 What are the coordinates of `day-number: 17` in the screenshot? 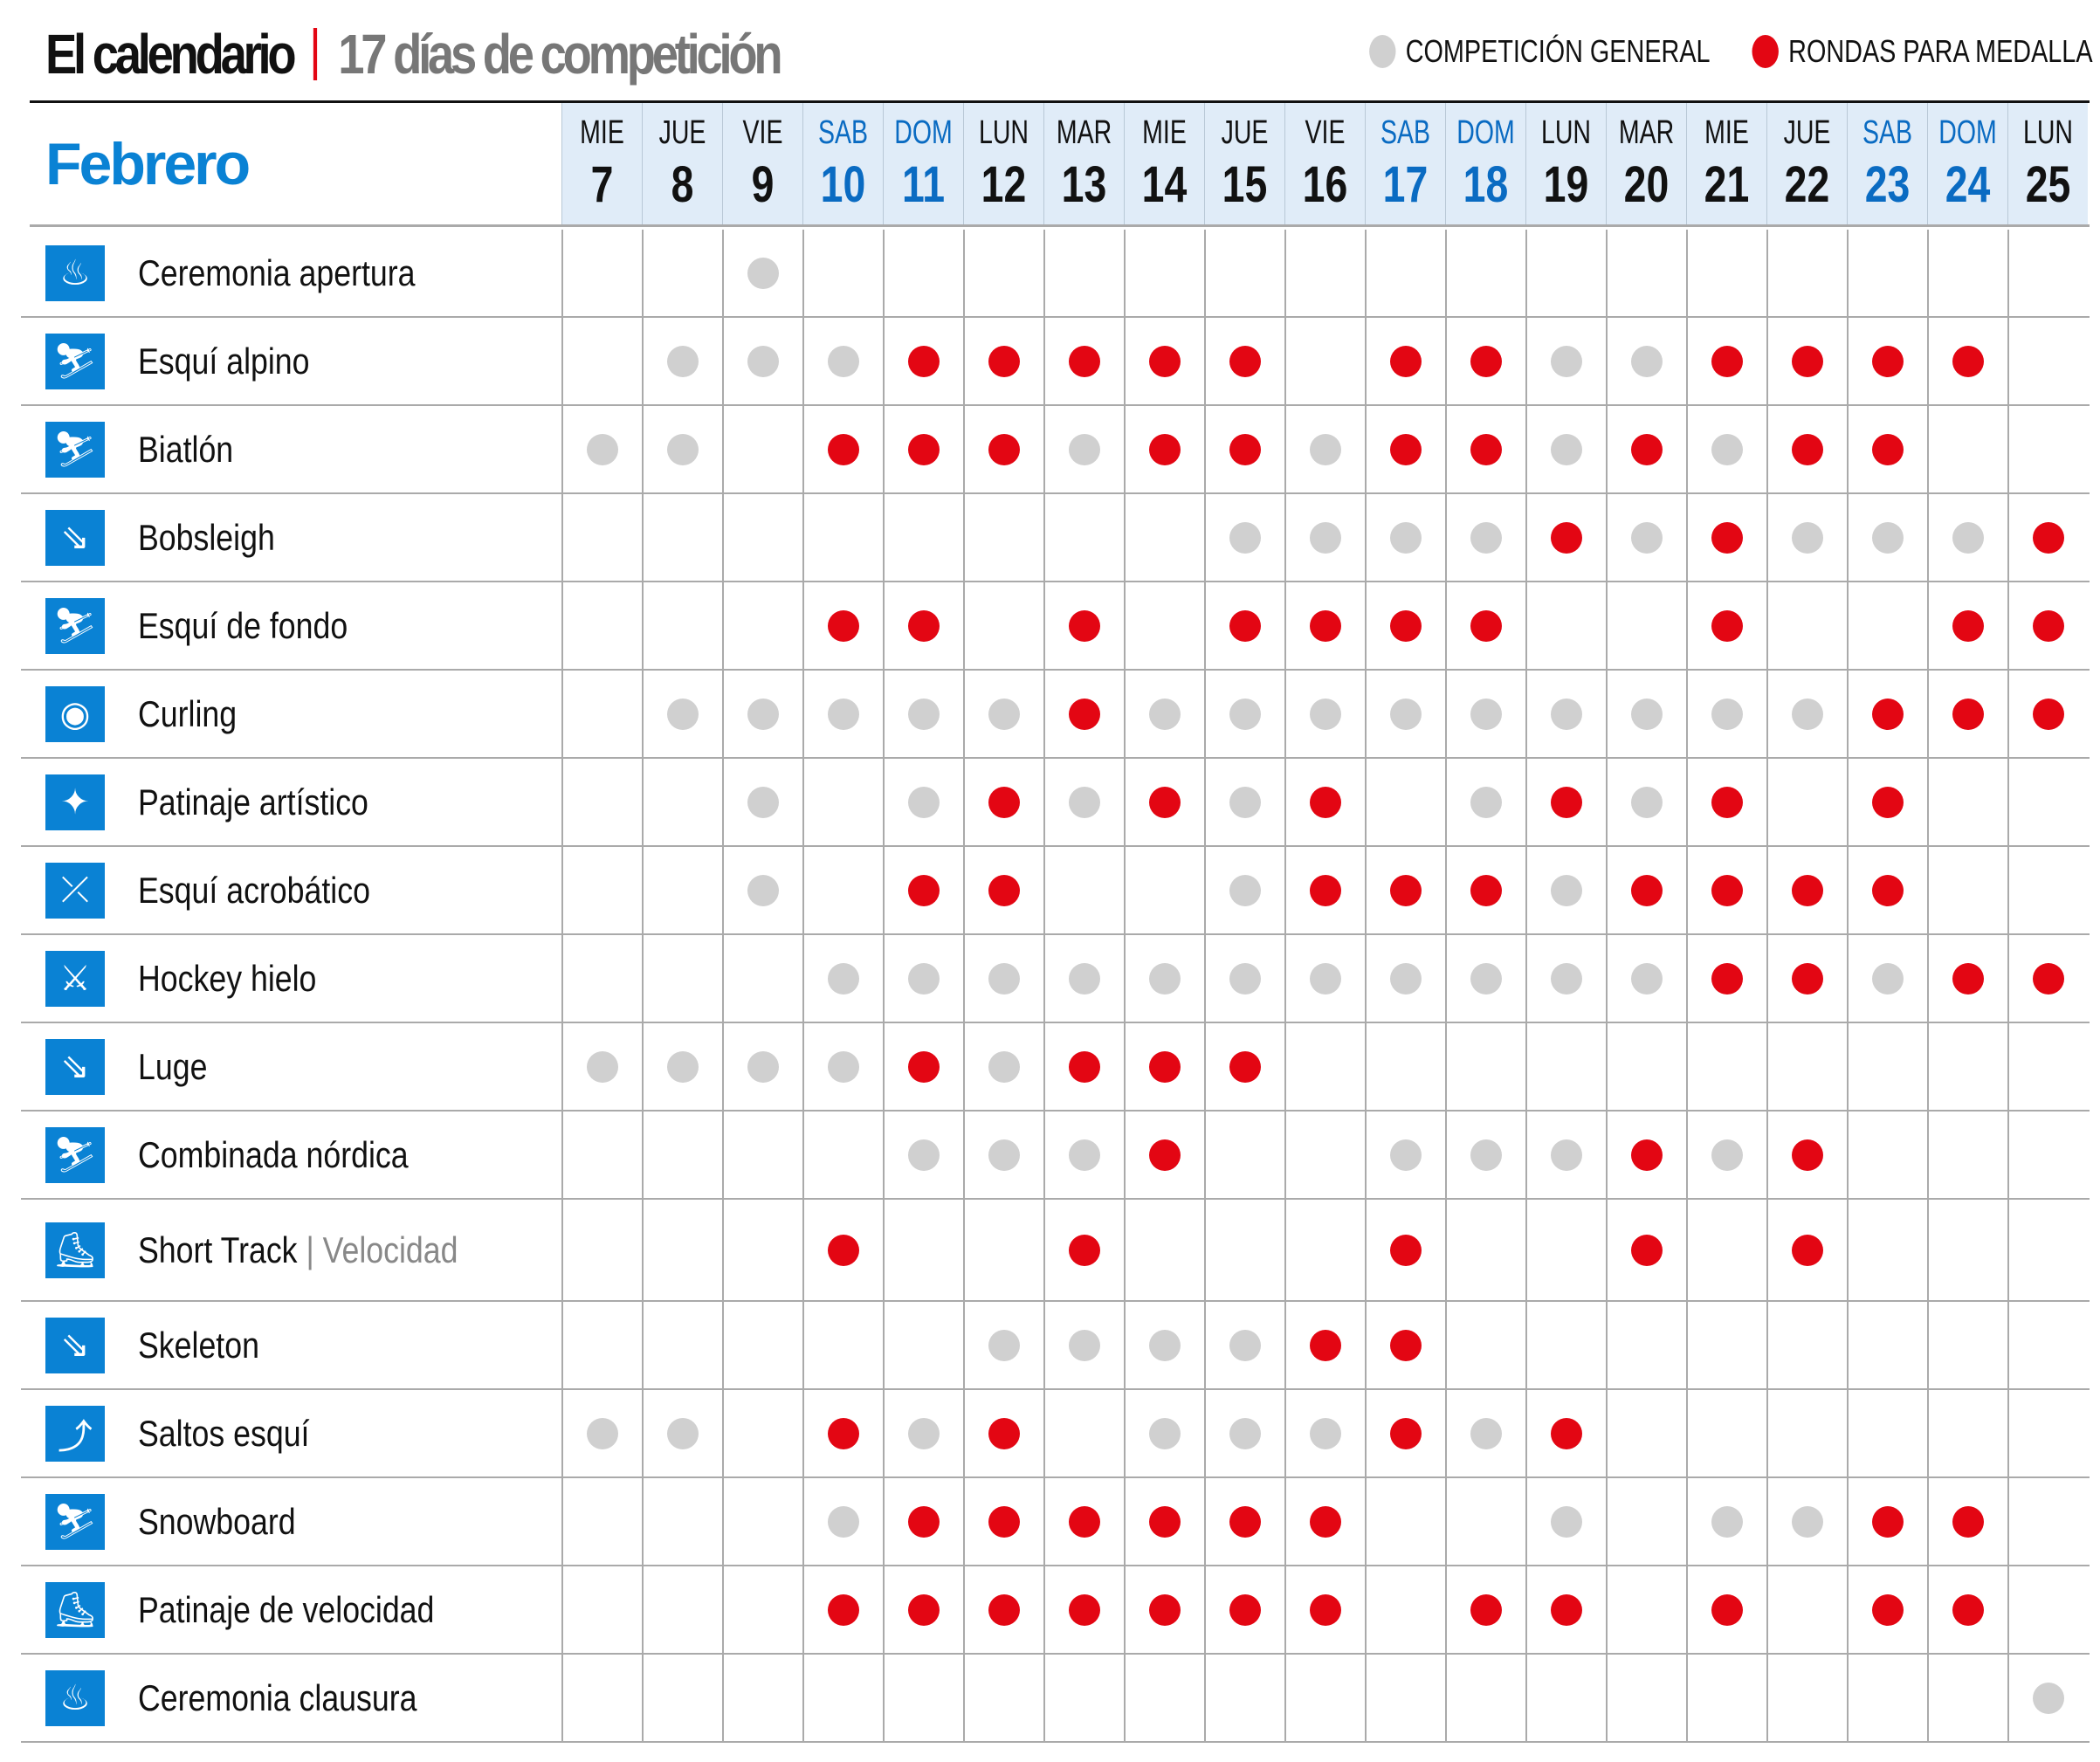 It's located at (1405, 184).